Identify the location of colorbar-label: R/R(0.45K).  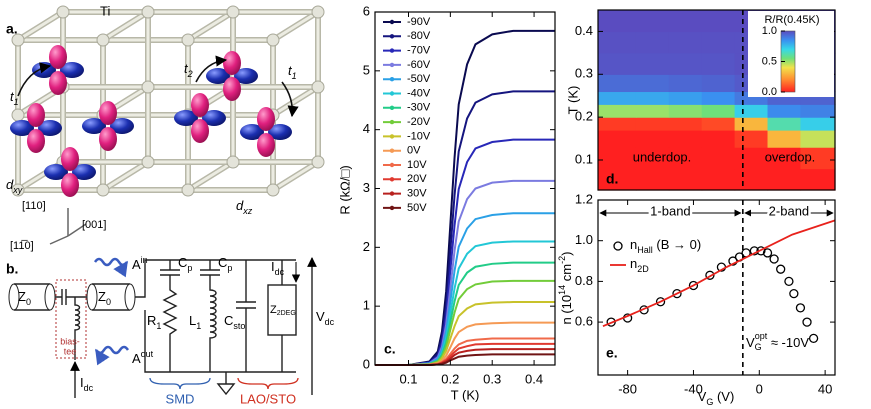
(791, 20).